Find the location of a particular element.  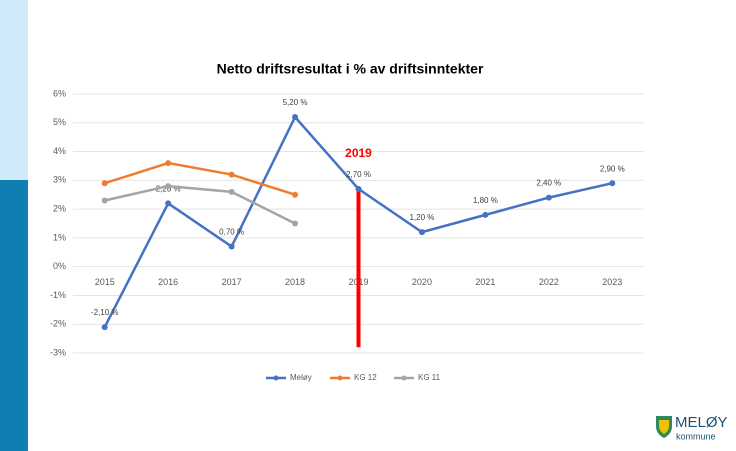

x-tick-label: 2015 is located at coordinates (105, 282).